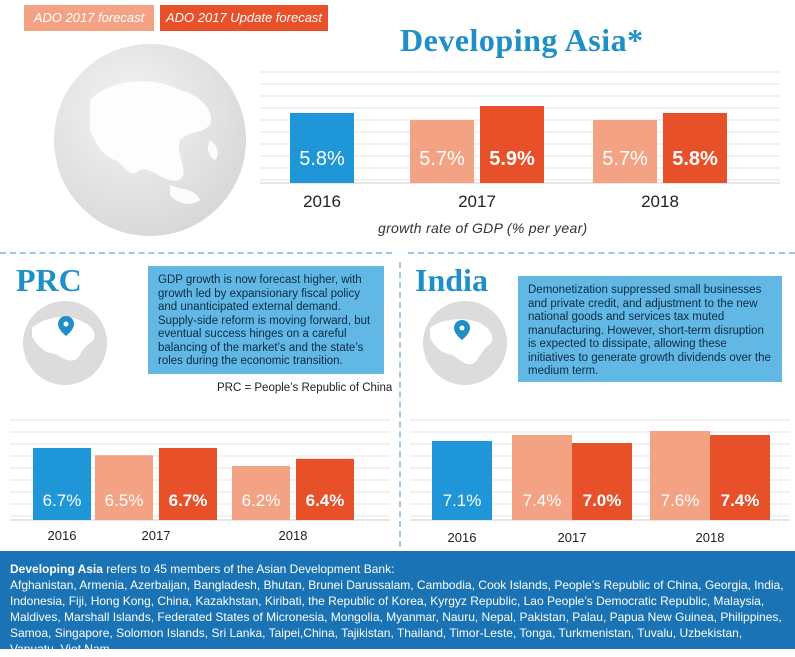  What do you see at coordinates (325, 500) in the screenshot?
I see `data-label: 6.4%` at bounding box center [325, 500].